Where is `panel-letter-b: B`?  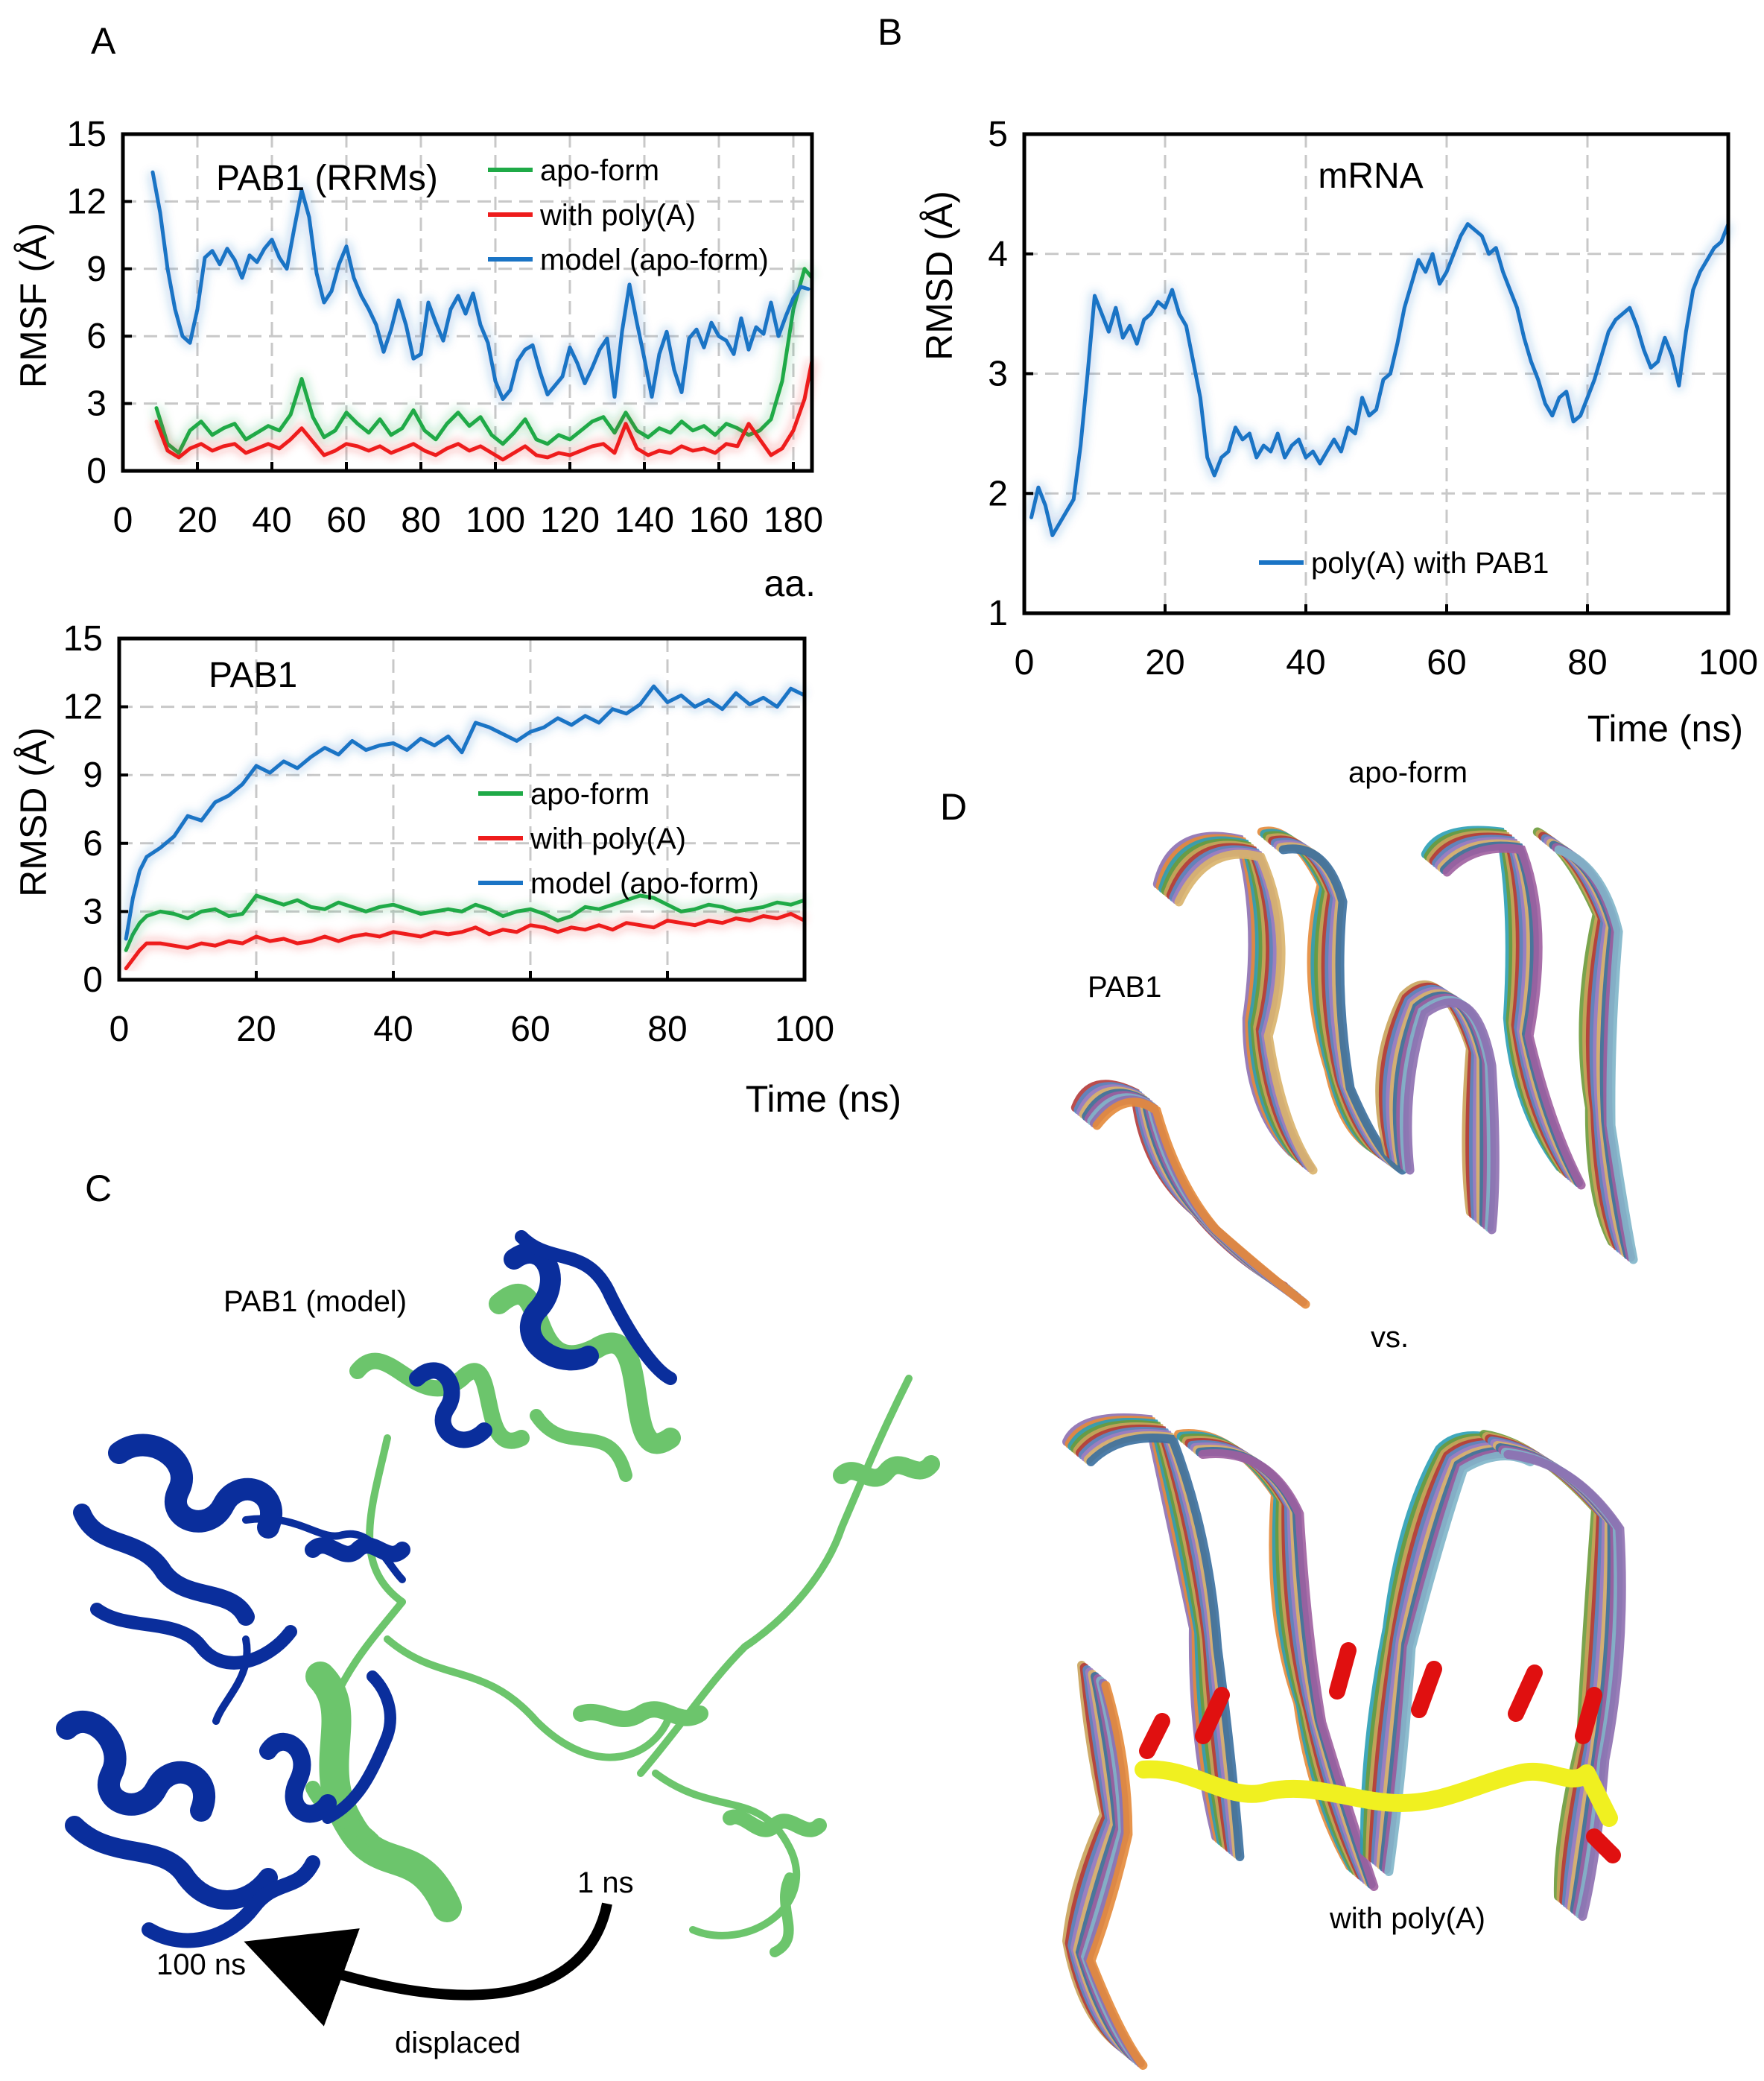
panel-letter-b: B is located at coordinates (890, 32).